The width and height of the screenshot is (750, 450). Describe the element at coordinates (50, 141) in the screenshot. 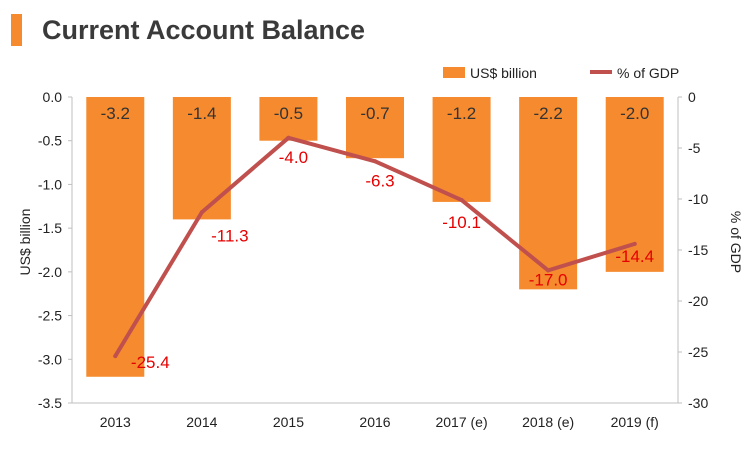

I see `y-tick-label: -0.5` at that location.